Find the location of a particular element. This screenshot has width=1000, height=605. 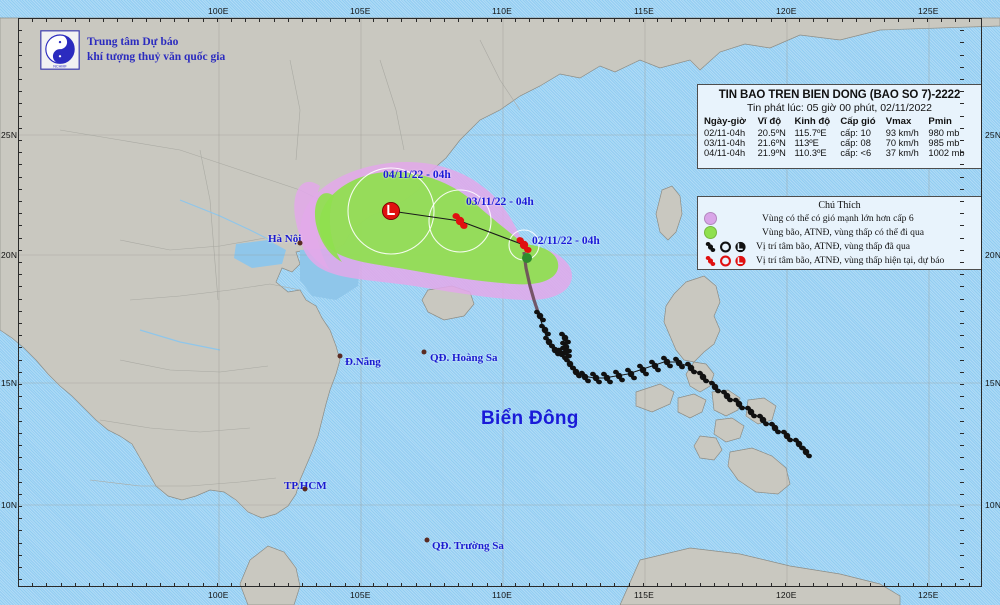

lat-tick-label-15N-left: 15N is located at coordinates (9, 383).